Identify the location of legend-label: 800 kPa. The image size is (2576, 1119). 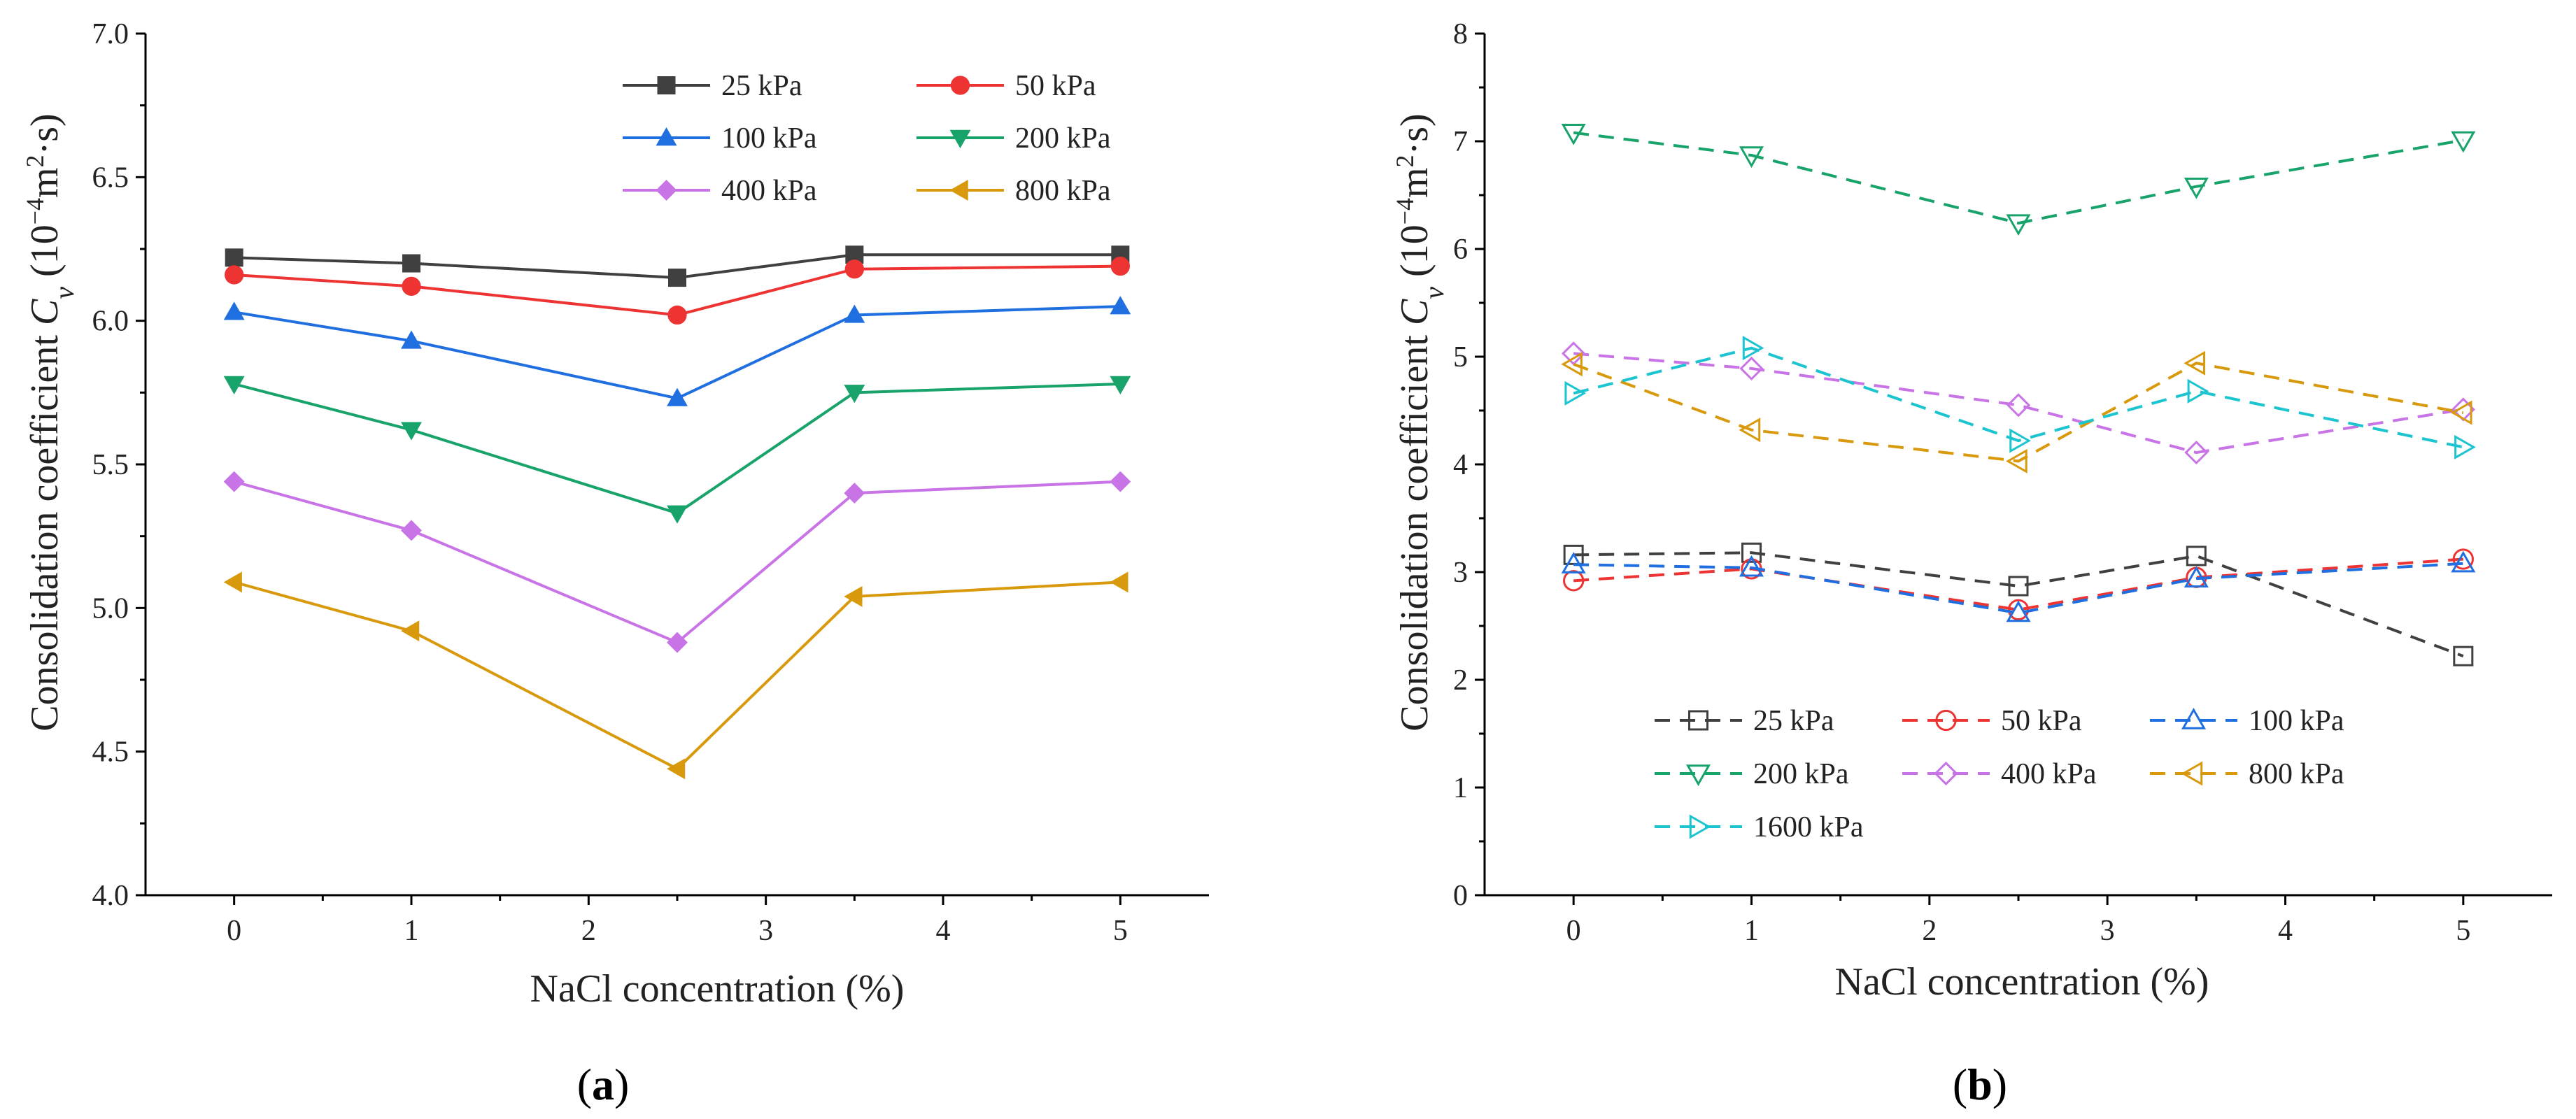
(1063, 191).